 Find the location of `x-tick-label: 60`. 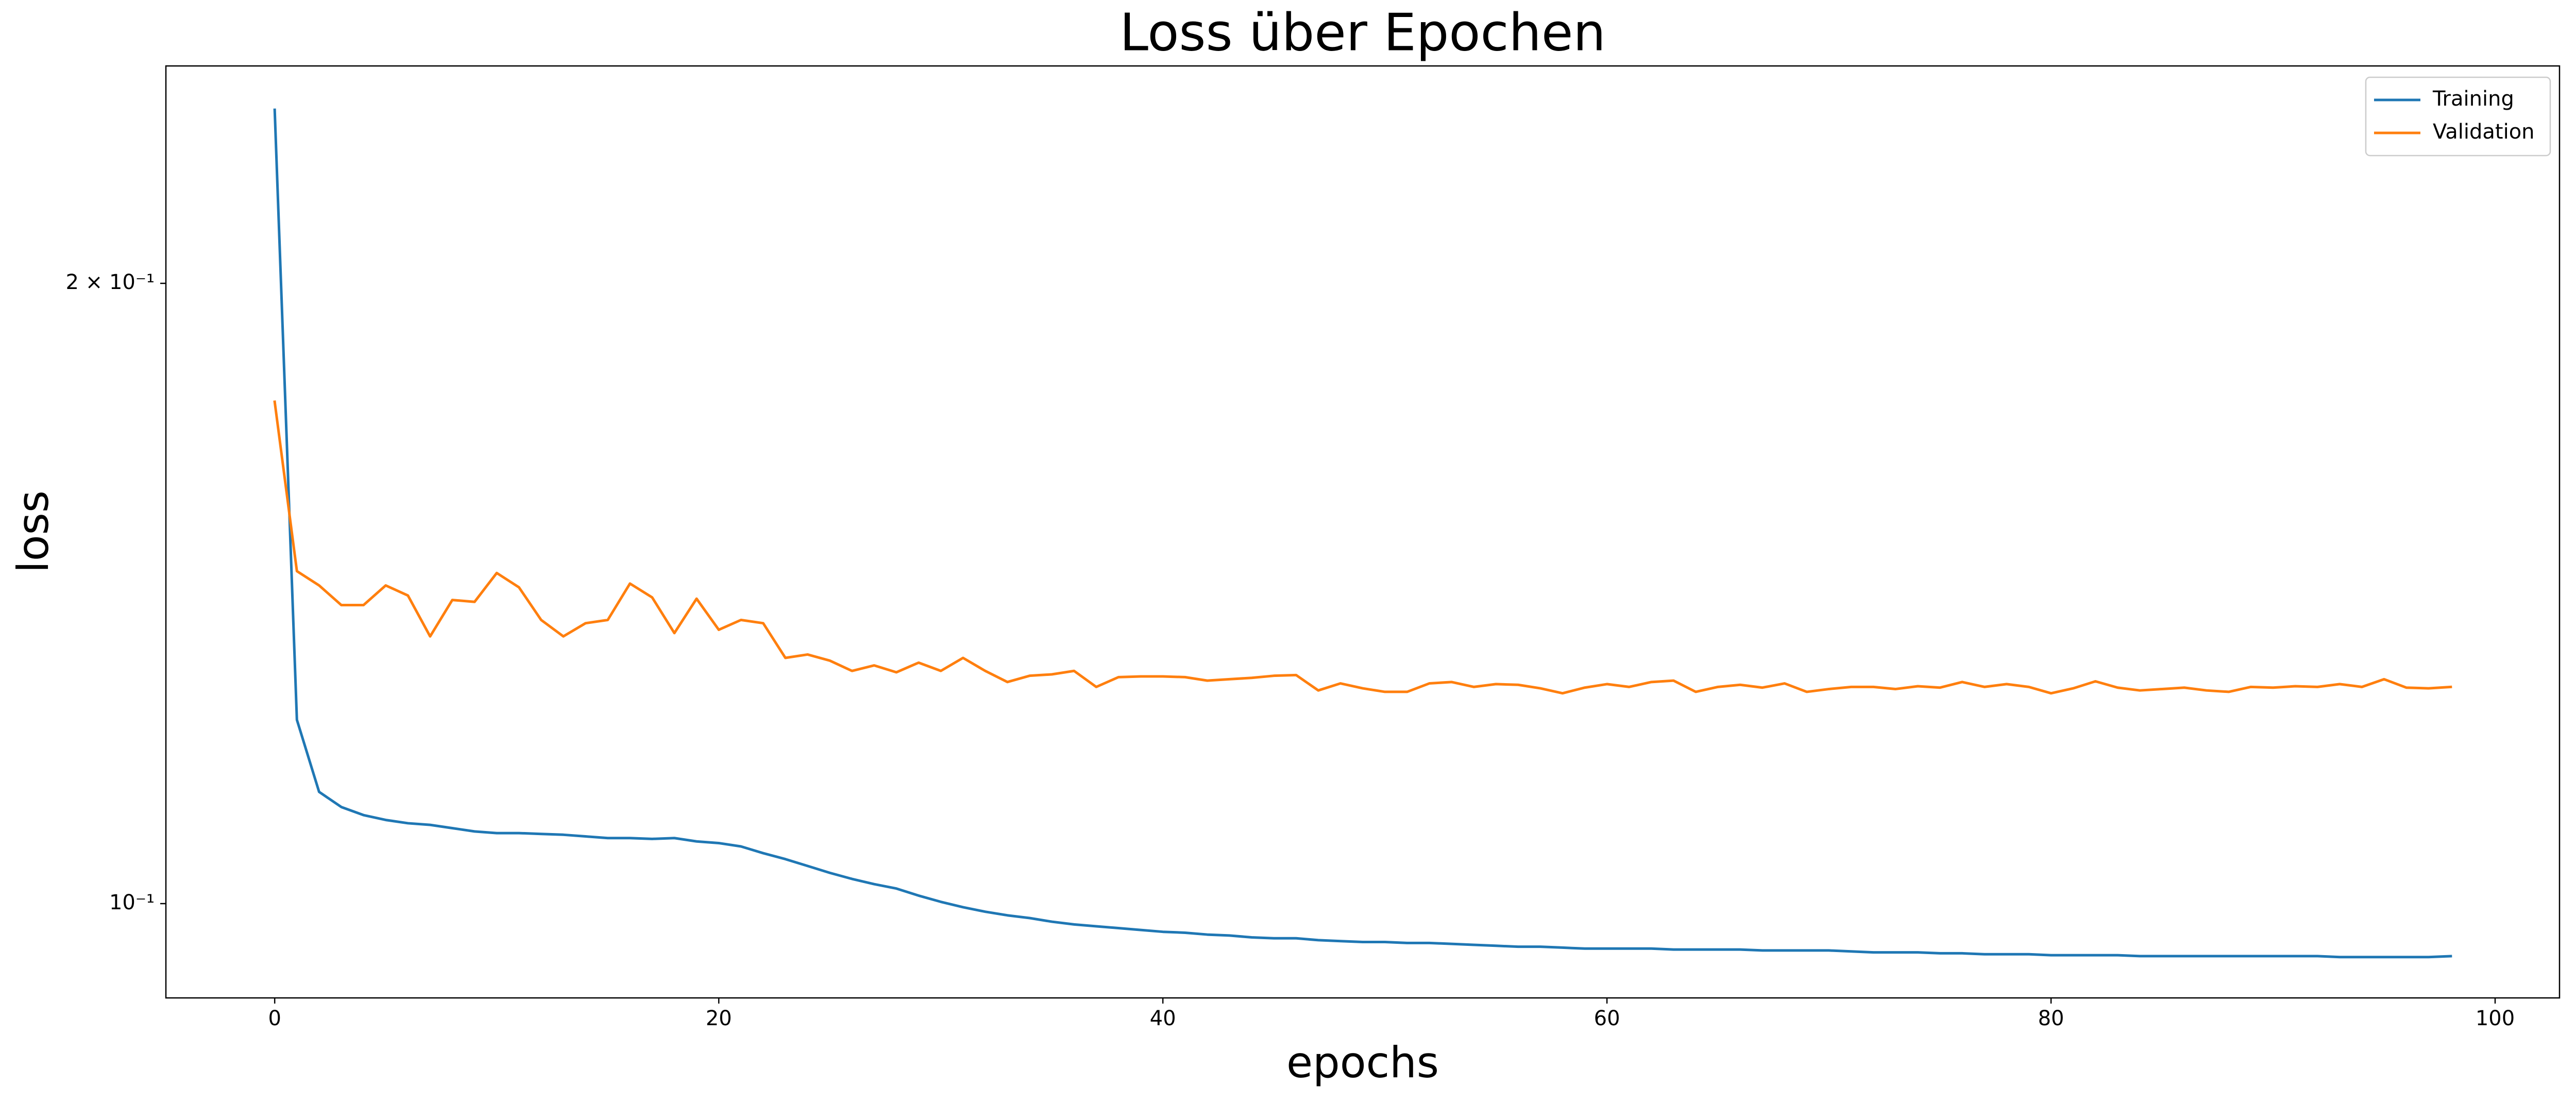

x-tick-label: 60 is located at coordinates (1607, 1018).